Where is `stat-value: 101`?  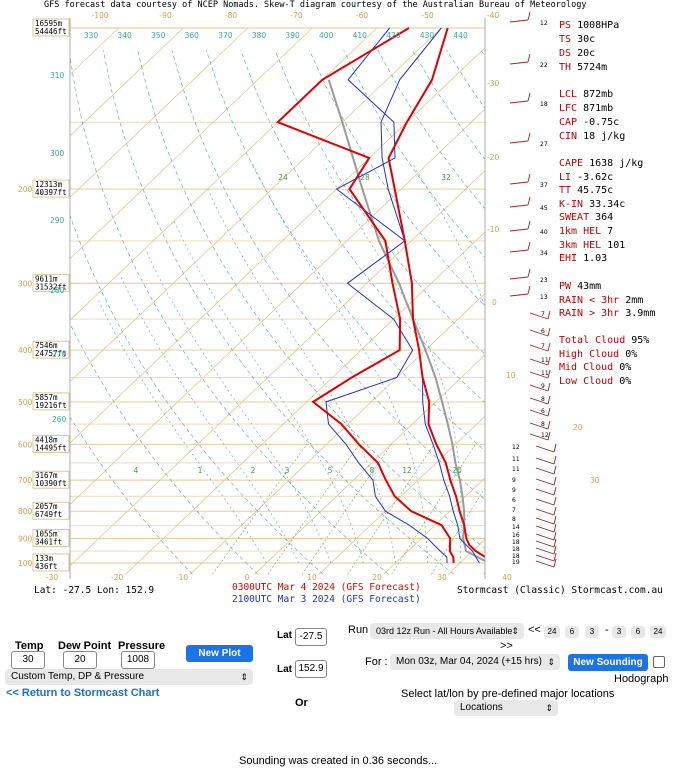
stat-value: 101 is located at coordinates (613, 245).